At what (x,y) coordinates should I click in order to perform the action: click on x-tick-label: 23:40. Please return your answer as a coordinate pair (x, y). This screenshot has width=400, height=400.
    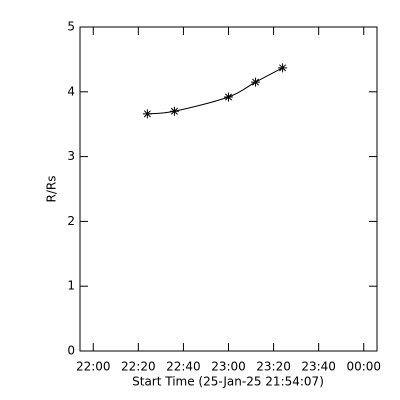
    Looking at the image, I should click on (318, 367).